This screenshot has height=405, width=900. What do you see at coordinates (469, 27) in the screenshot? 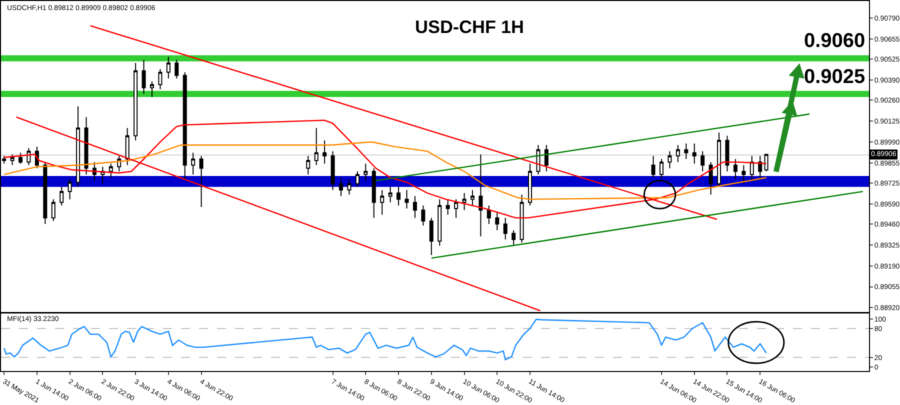
I see `text: USD-CHF 1H` at bounding box center [469, 27].